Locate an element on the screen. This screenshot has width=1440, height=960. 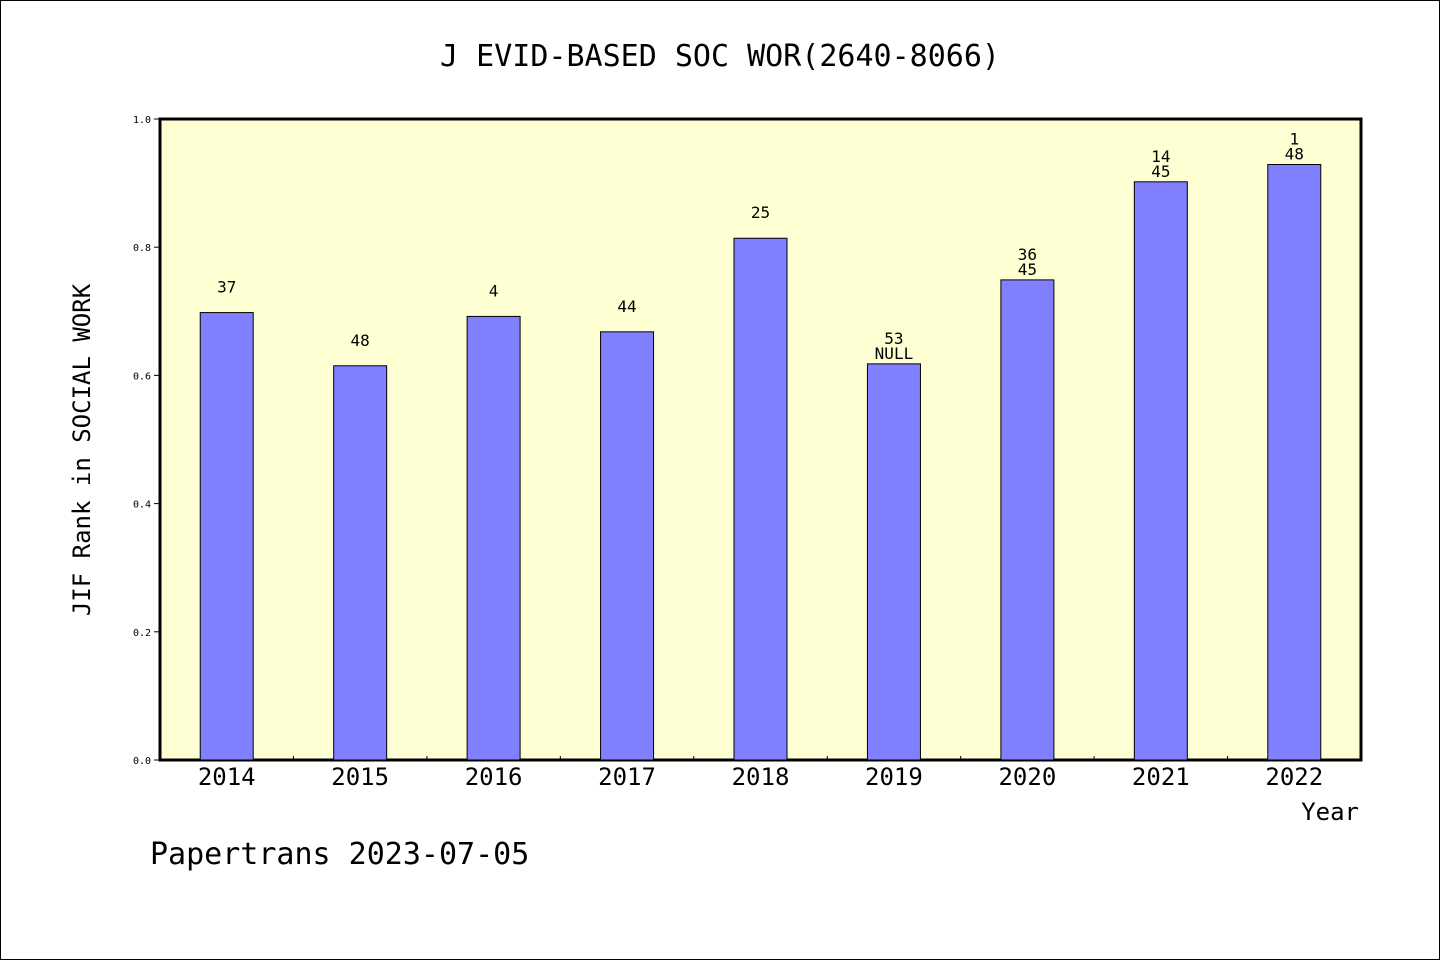
bar-2014 is located at coordinates (226, 536).